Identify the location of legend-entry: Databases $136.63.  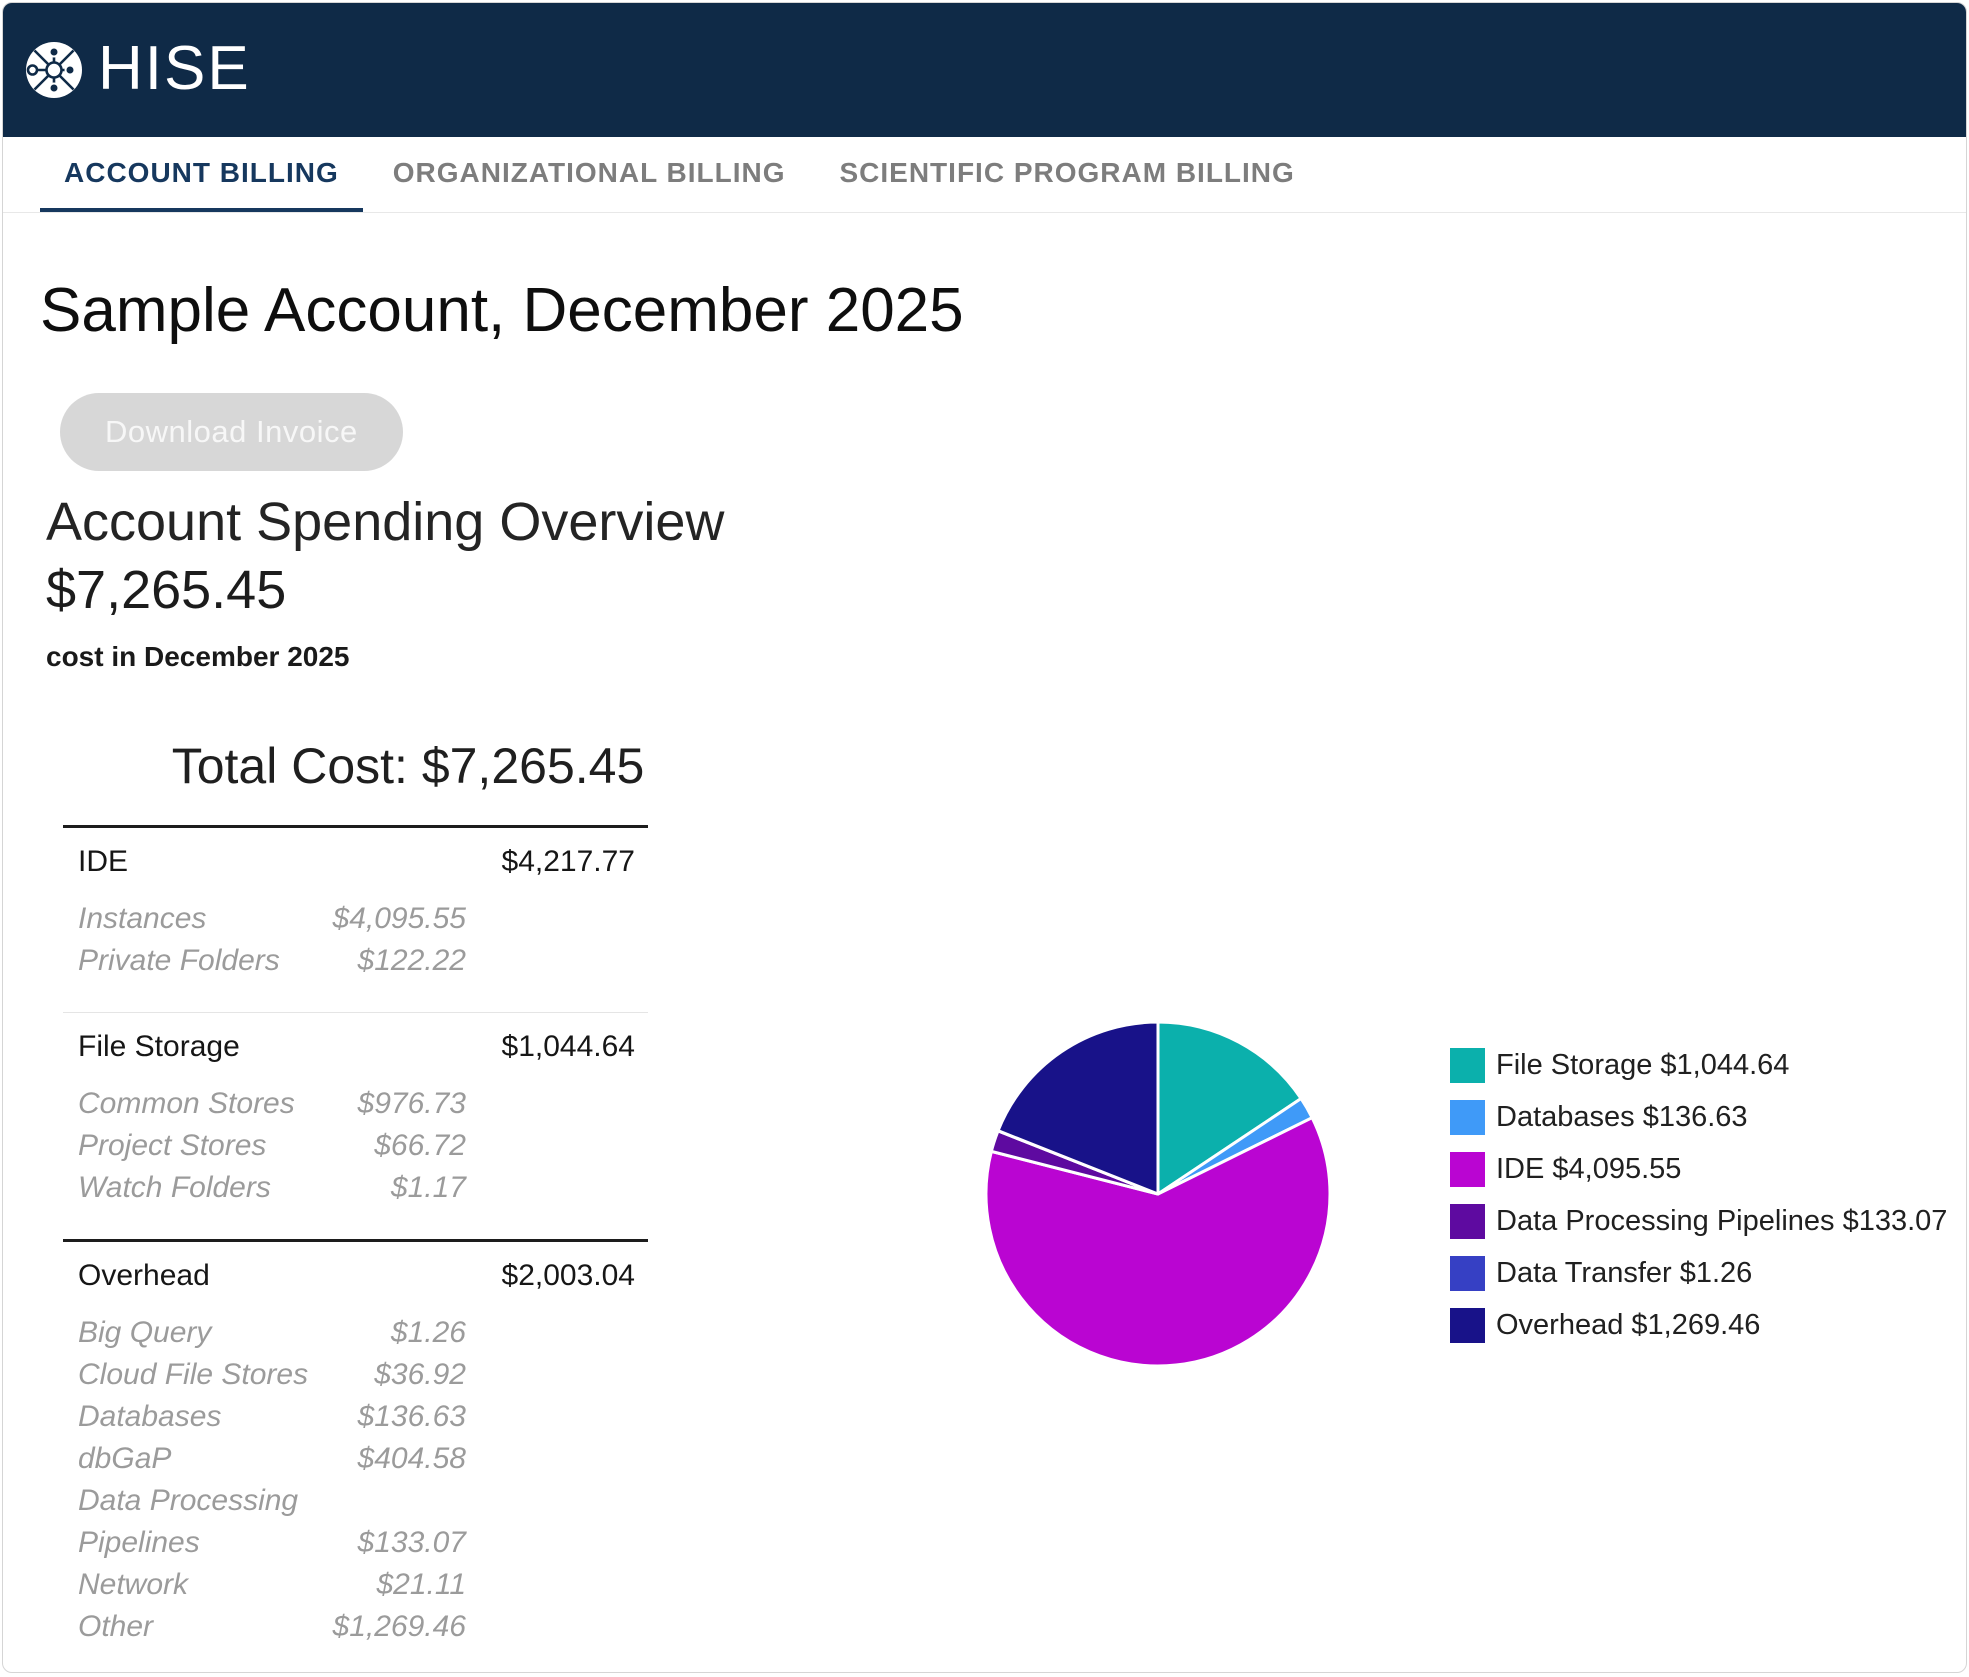
(1698, 1117).